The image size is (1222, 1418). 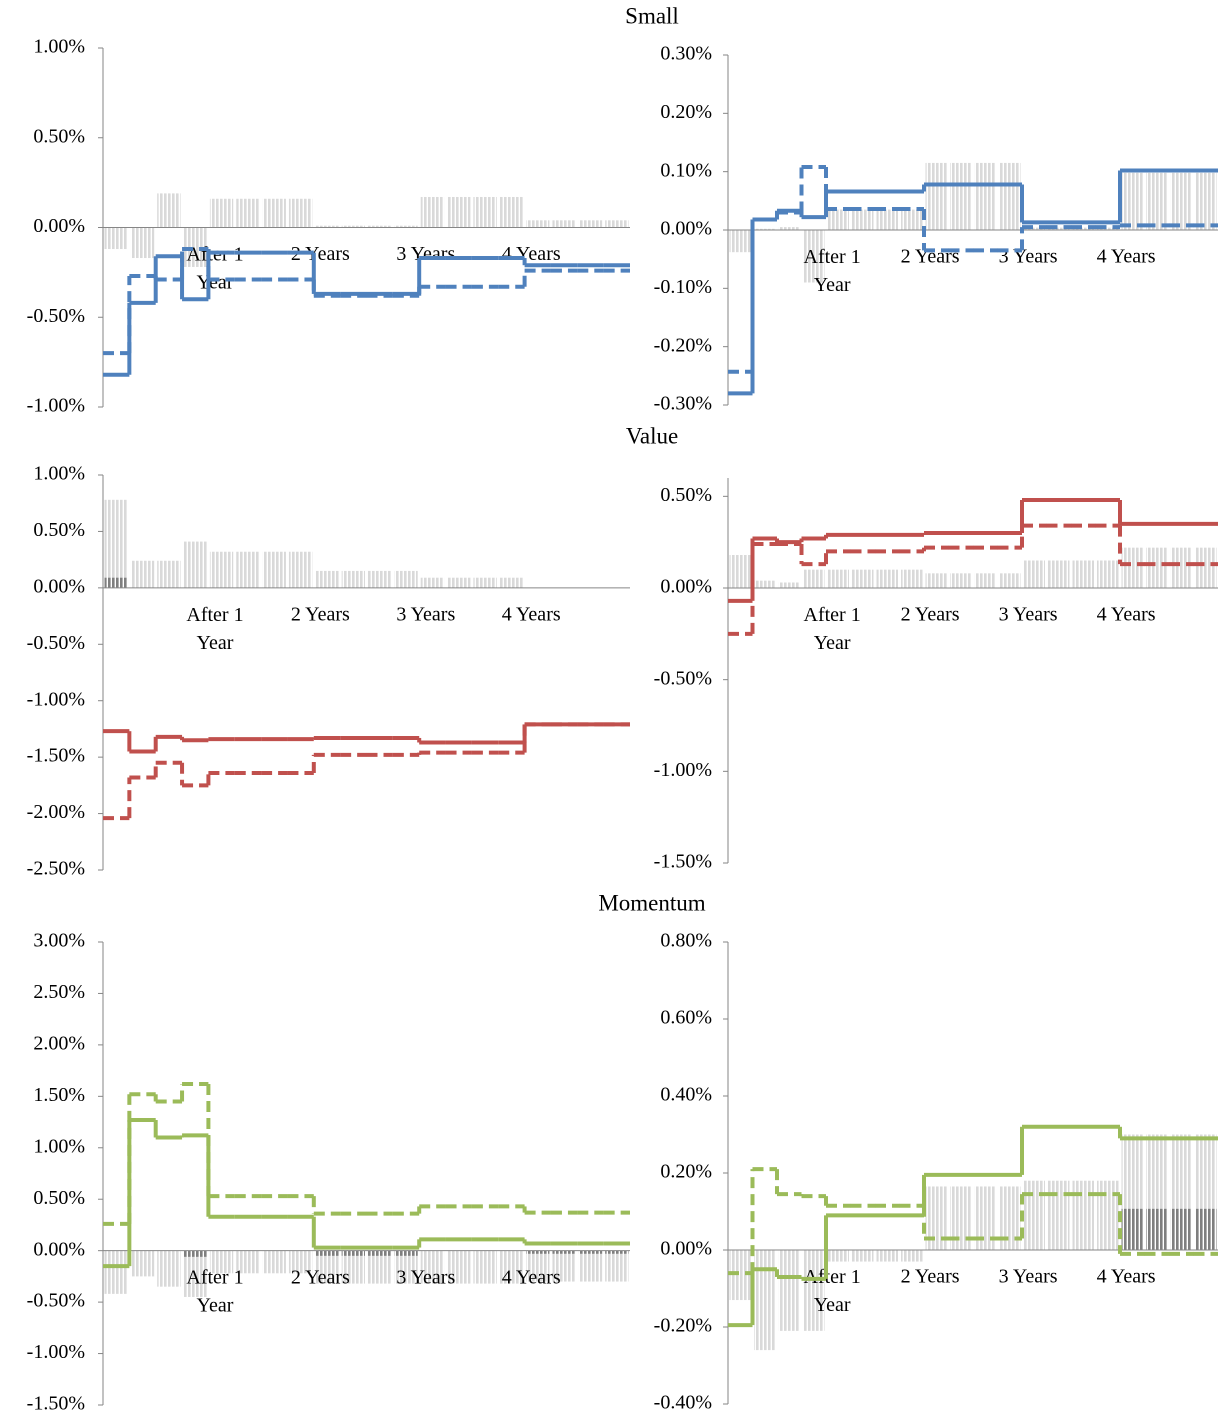 What do you see at coordinates (59, 1095) in the screenshot?
I see `y-tick-label: 1.50%` at bounding box center [59, 1095].